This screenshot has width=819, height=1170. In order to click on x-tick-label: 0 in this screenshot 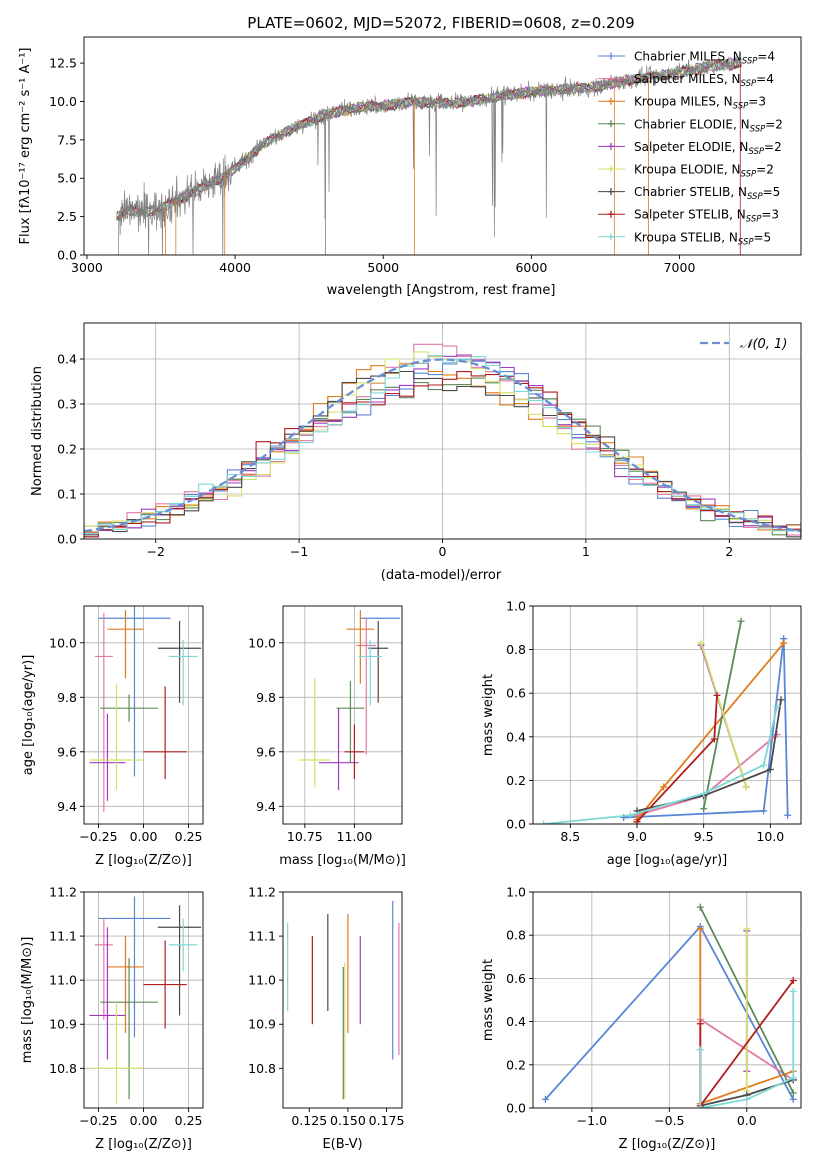, I will do `click(443, 551)`.